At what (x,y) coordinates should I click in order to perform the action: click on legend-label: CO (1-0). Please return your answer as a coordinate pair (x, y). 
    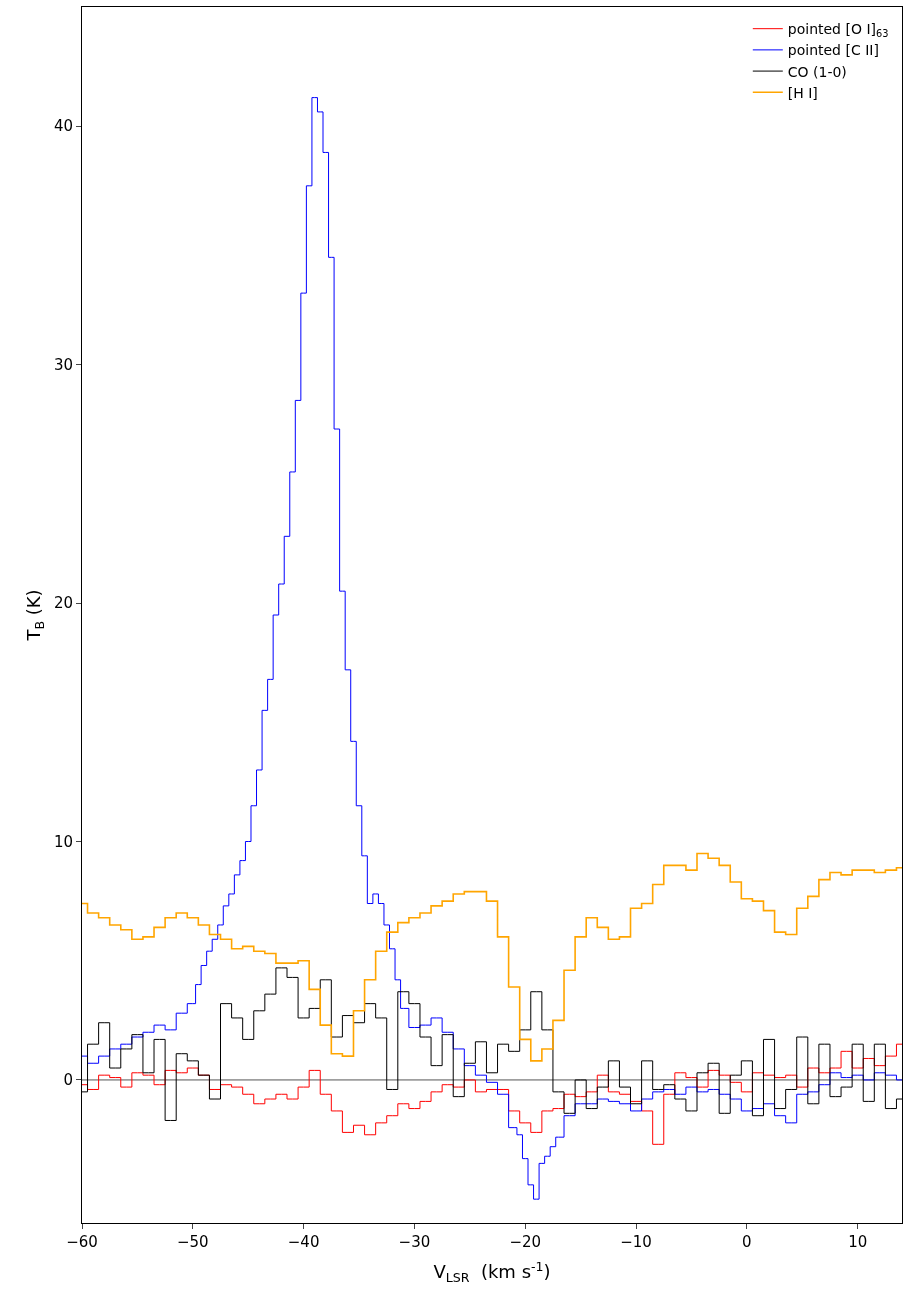
    Looking at the image, I should click on (817, 71).